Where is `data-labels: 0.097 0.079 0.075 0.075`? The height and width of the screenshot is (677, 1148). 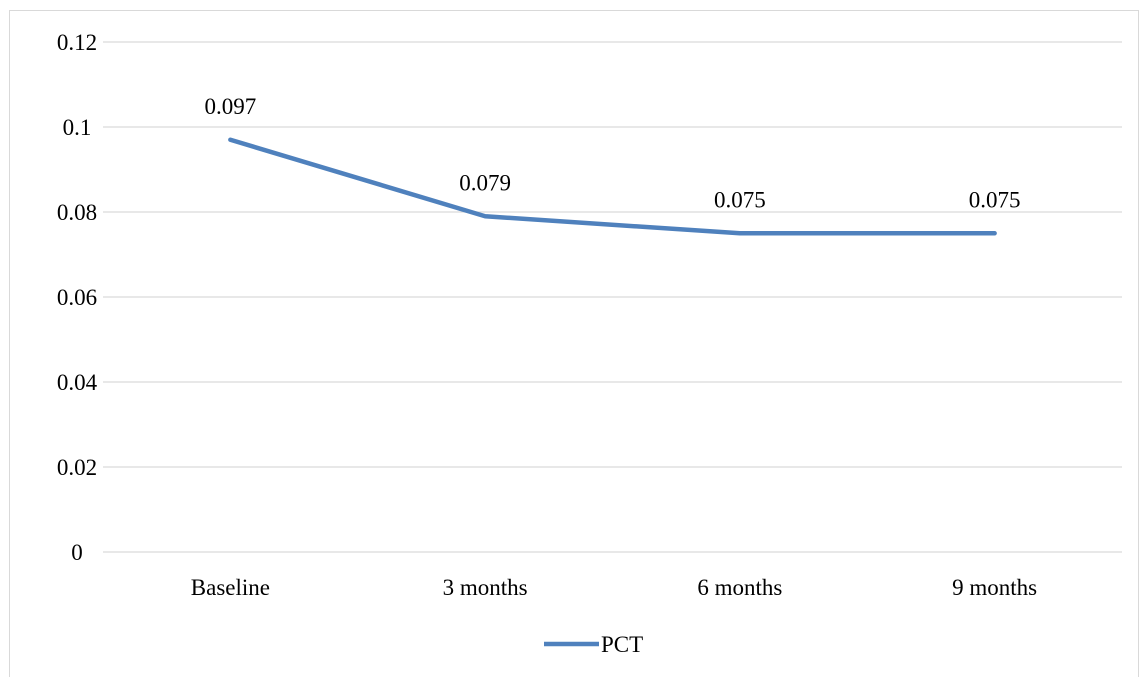
data-labels: 0.097 0.079 0.075 0.075 is located at coordinates (613, 153).